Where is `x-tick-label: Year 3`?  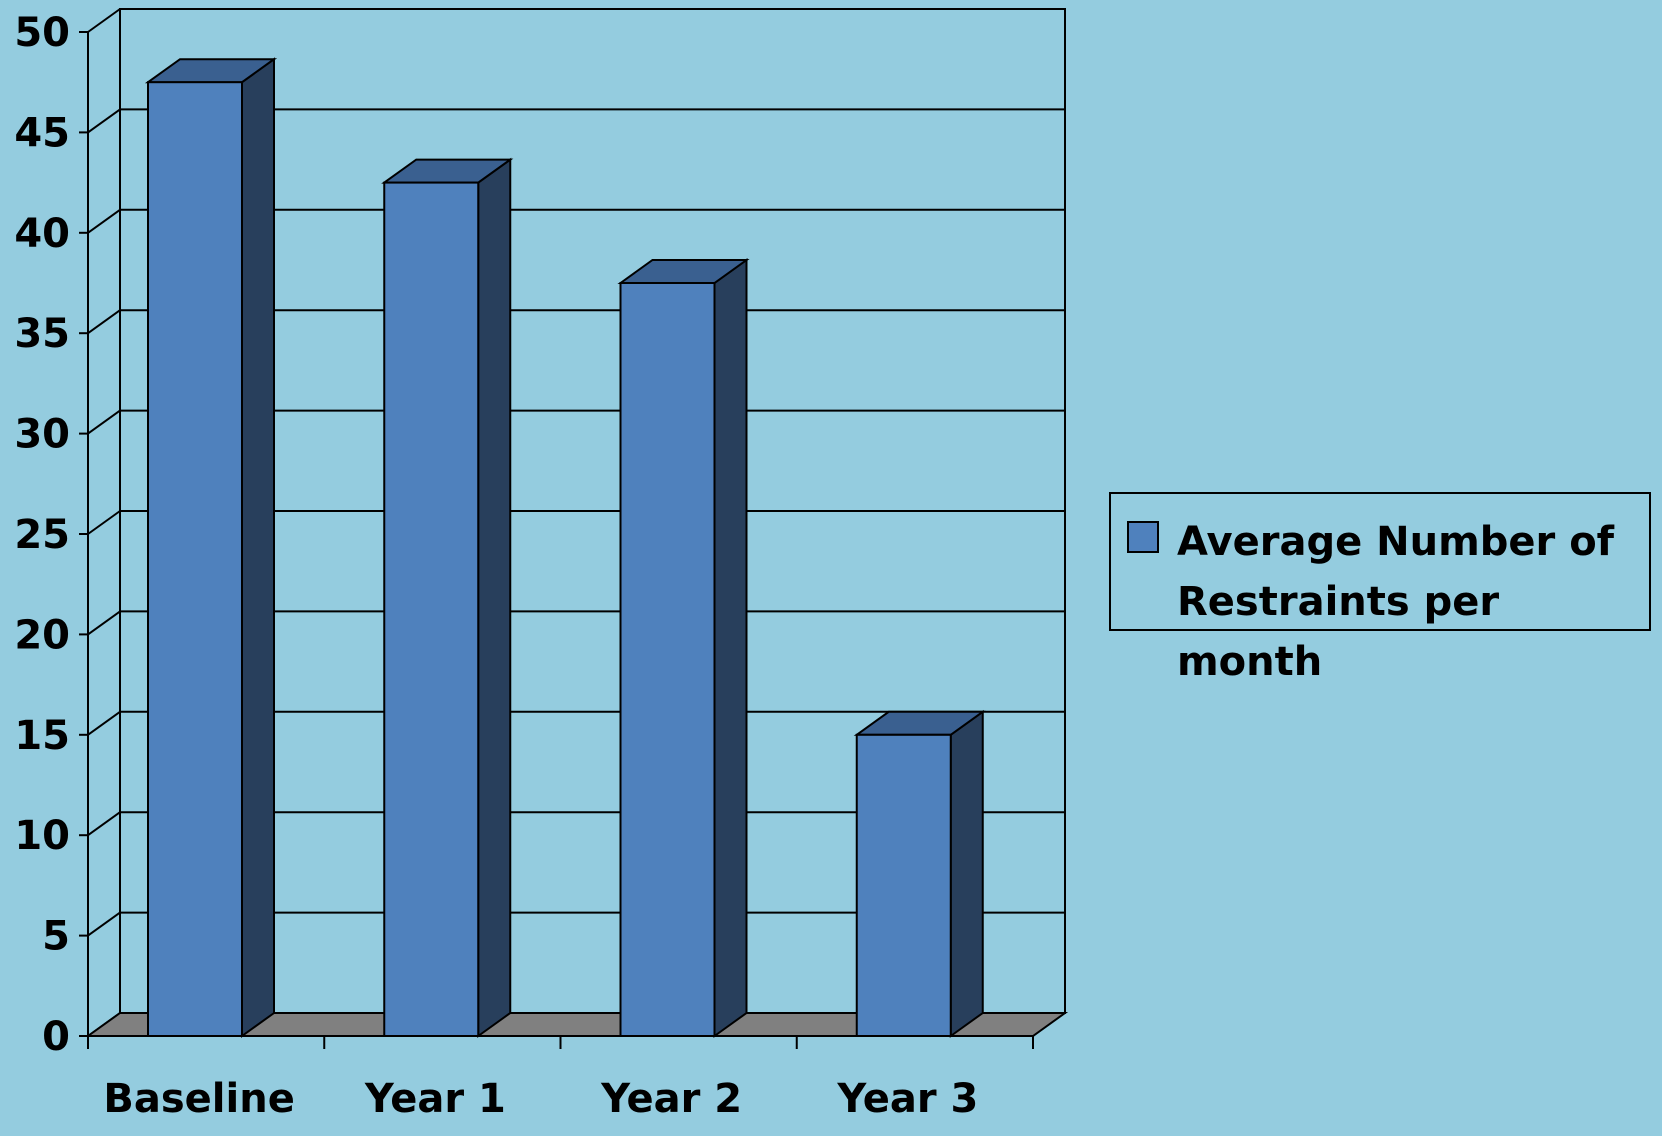
x-tick-label: Year 3 is located at coordinates (907, 1099).